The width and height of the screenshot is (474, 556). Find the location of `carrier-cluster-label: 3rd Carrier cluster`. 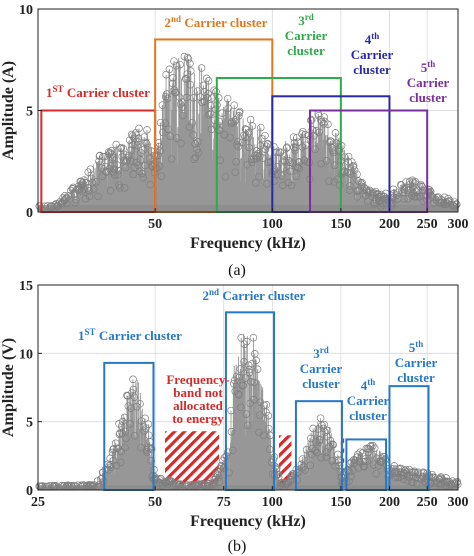

carrier-cluster-label: 3rd Carrier cluster is located at coordinates (306, 35).